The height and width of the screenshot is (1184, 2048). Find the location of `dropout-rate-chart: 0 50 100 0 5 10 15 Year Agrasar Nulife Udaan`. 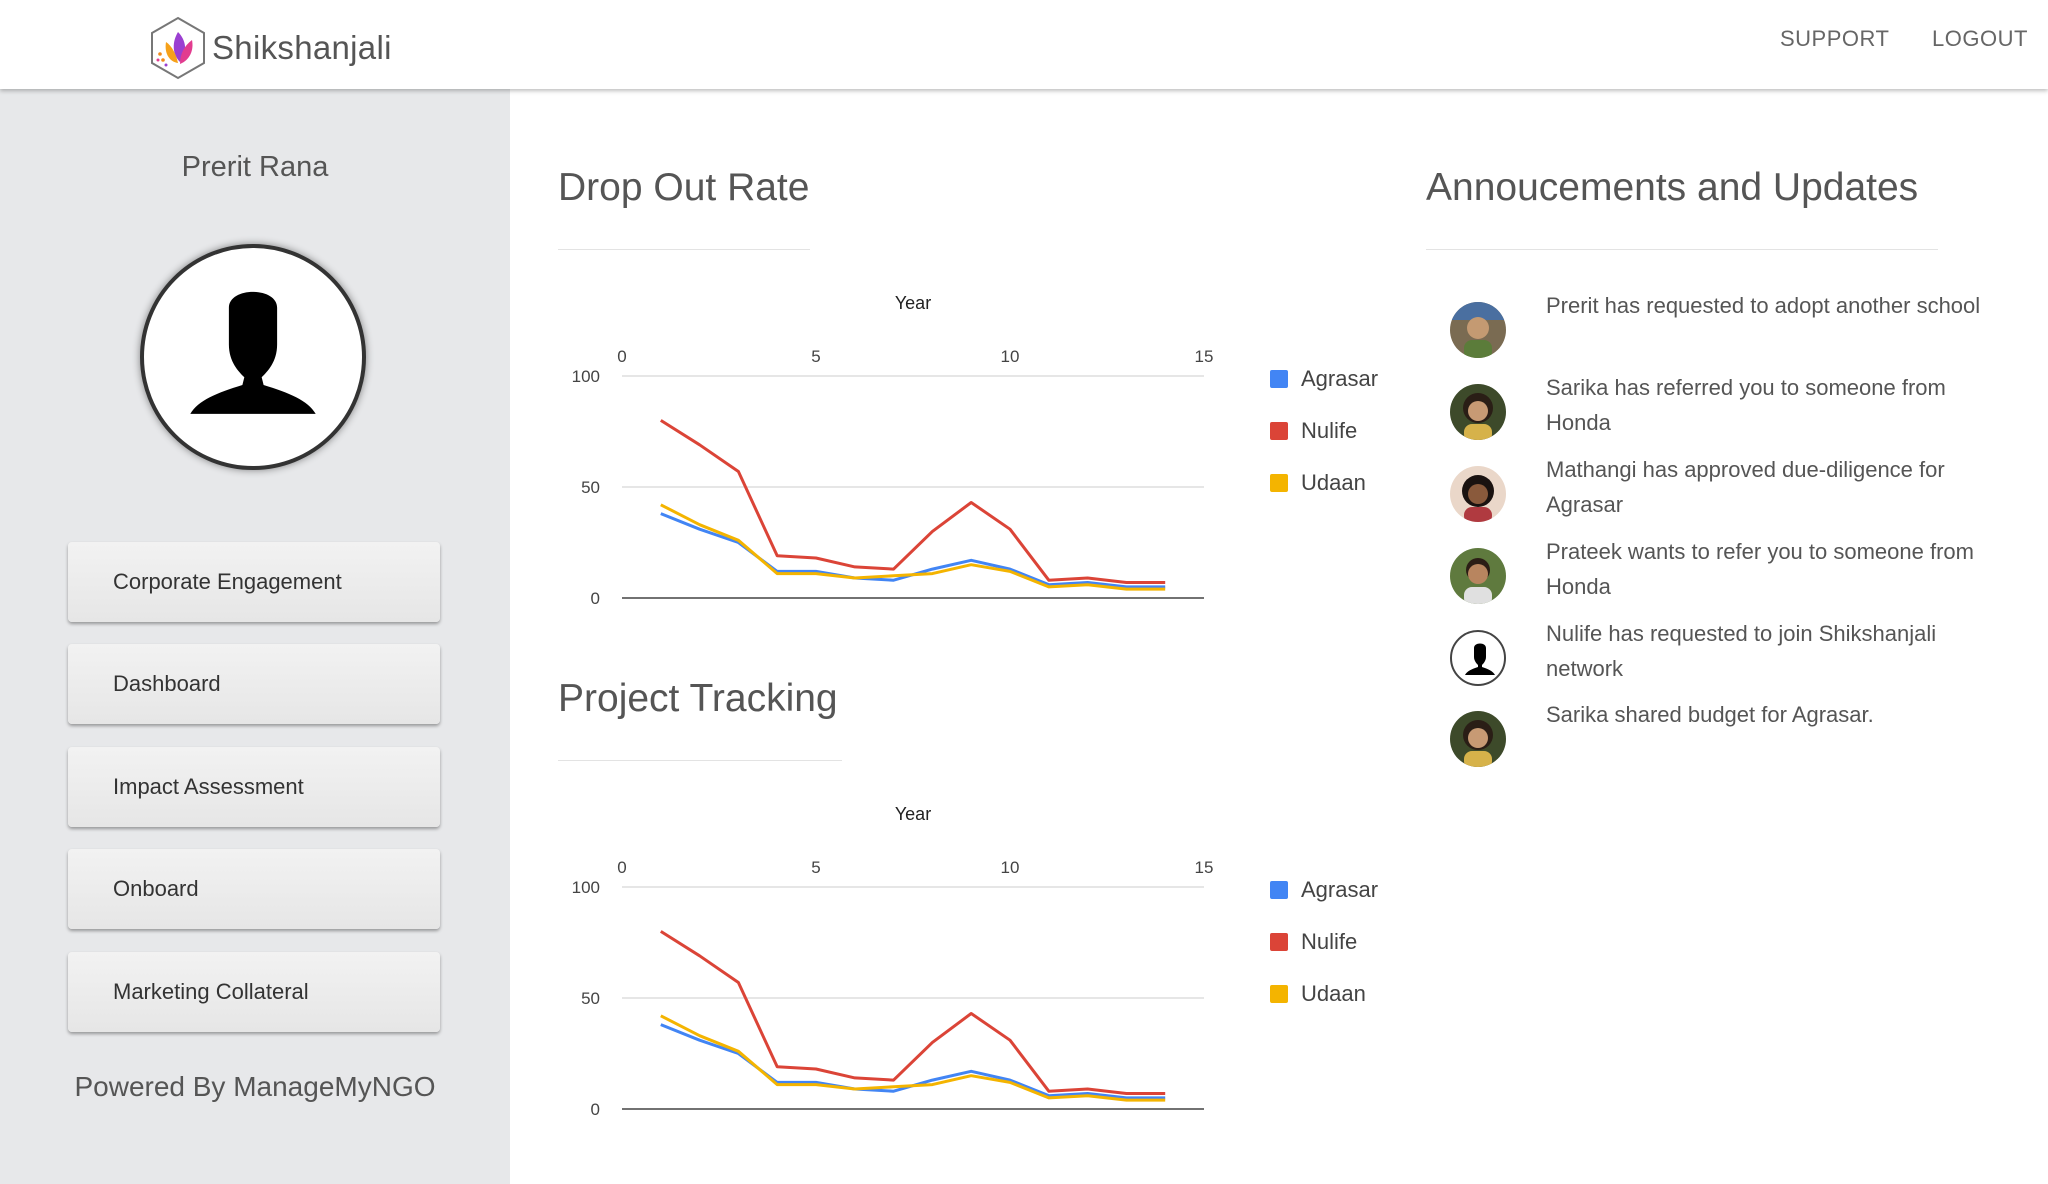

dropout-rate-chart: 0 50 100 0 5 10 15 Year Agrasar Nulife Udaan is located at coordinates (970, 450).